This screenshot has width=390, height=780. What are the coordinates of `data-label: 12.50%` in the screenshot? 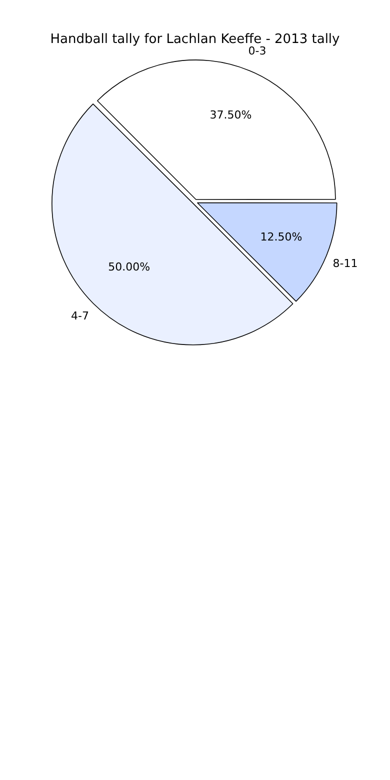 It's located at (281, 237).